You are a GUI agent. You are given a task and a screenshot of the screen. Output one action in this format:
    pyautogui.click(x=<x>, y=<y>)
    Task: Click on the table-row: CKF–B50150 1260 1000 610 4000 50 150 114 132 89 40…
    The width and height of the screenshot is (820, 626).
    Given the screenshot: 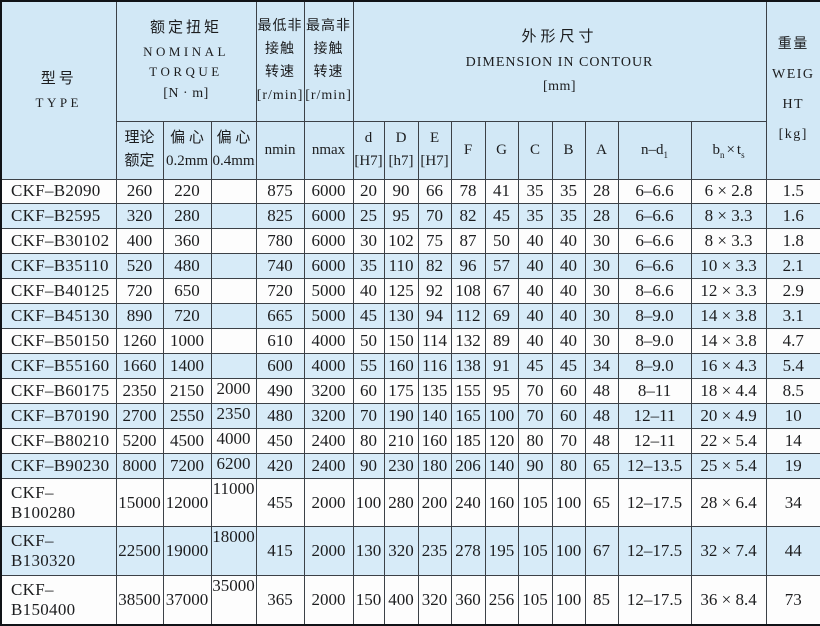 What is the action you would take?
    pyautogui.click(x=410, y=341)
    